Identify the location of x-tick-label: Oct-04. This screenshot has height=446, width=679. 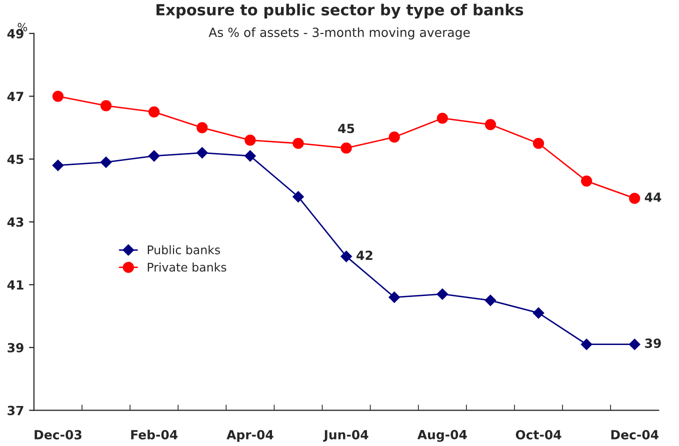
(539, 435).